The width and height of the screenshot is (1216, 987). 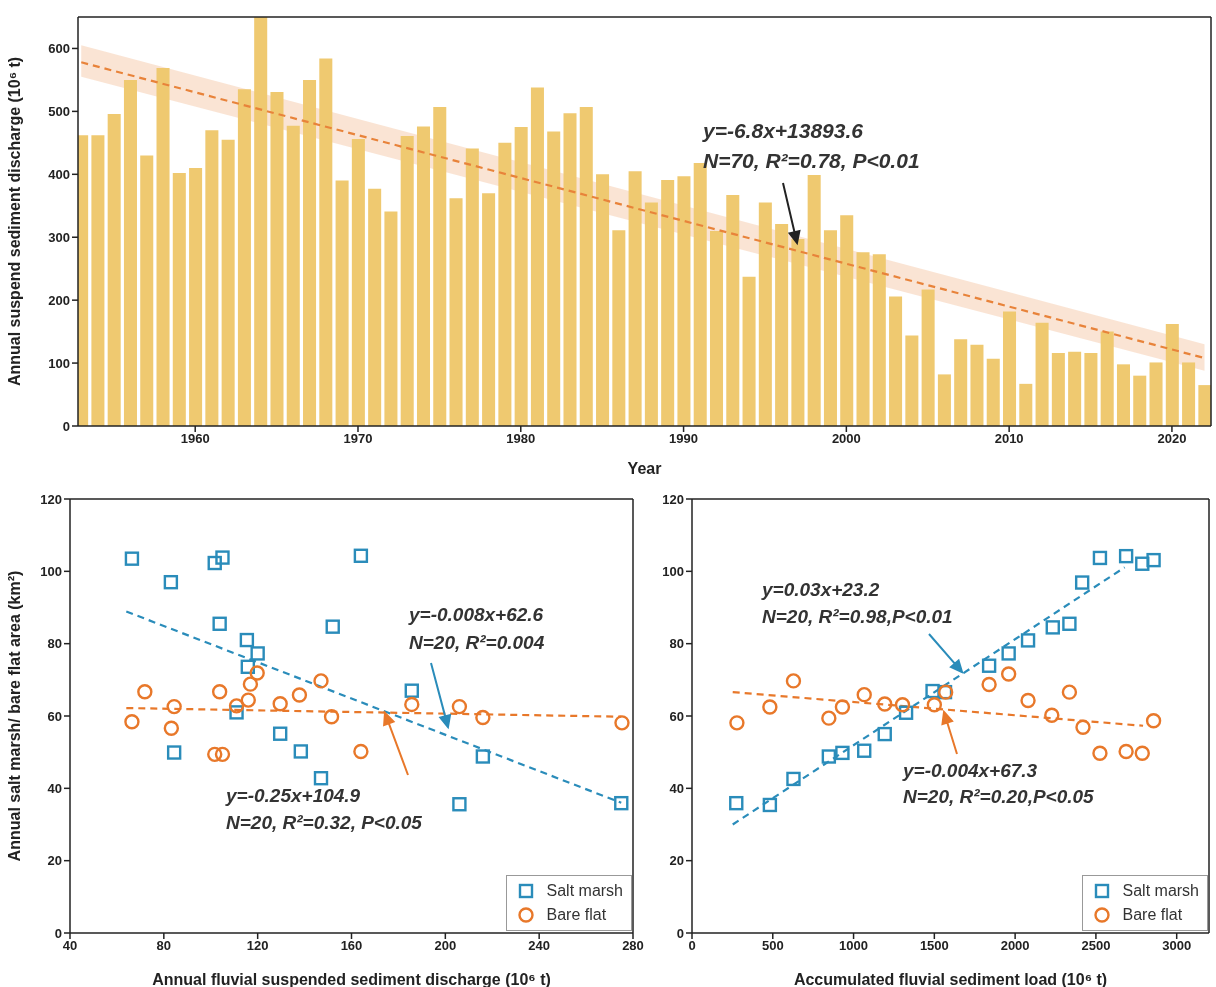 What do you see at coordinates (59, 49) in the screenshot?
I see `y-tick-label: 600` at bounding box center [59, 49].